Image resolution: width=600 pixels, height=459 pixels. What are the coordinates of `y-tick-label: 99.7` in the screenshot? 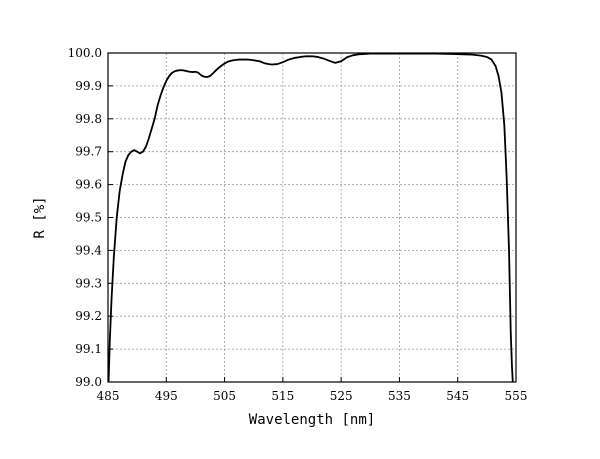 It's located at (88, 152).